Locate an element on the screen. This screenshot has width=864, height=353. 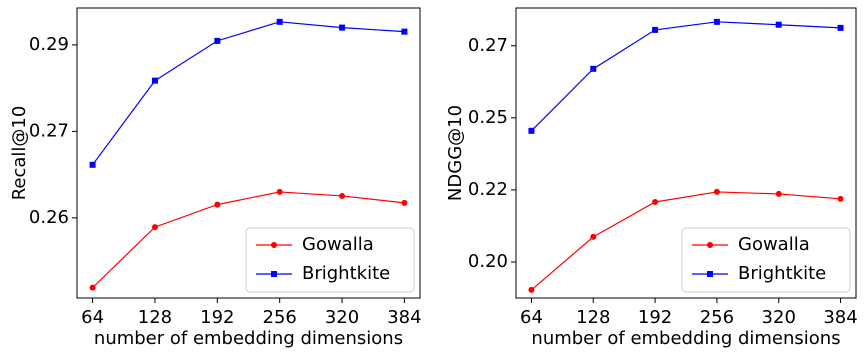
y-tick-label: 0.22 is located at coordinates (488, 189).